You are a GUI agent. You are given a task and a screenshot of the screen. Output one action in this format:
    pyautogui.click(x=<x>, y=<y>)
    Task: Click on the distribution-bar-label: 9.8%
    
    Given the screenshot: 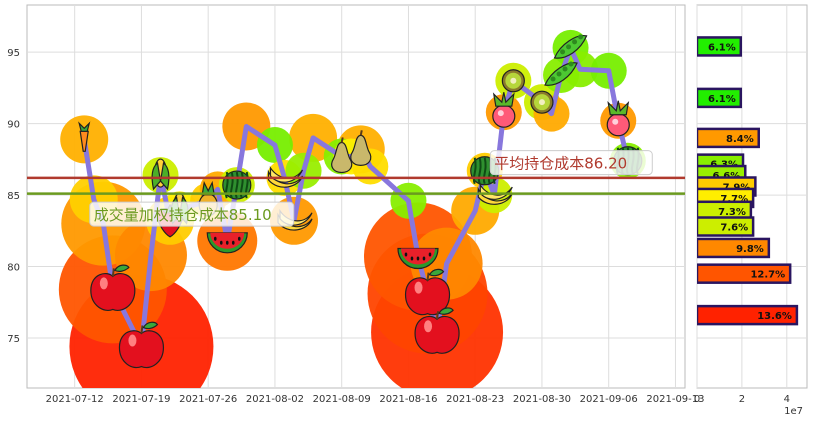 What is the action you would take?
    pyautogui.click(x=750, y=249)
    